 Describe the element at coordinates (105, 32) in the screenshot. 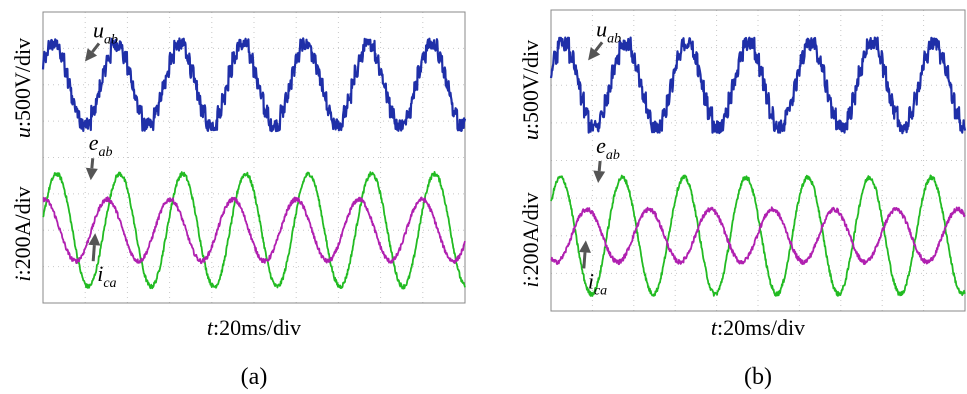

I see `panel-a-annotation-label: uab` at that location.